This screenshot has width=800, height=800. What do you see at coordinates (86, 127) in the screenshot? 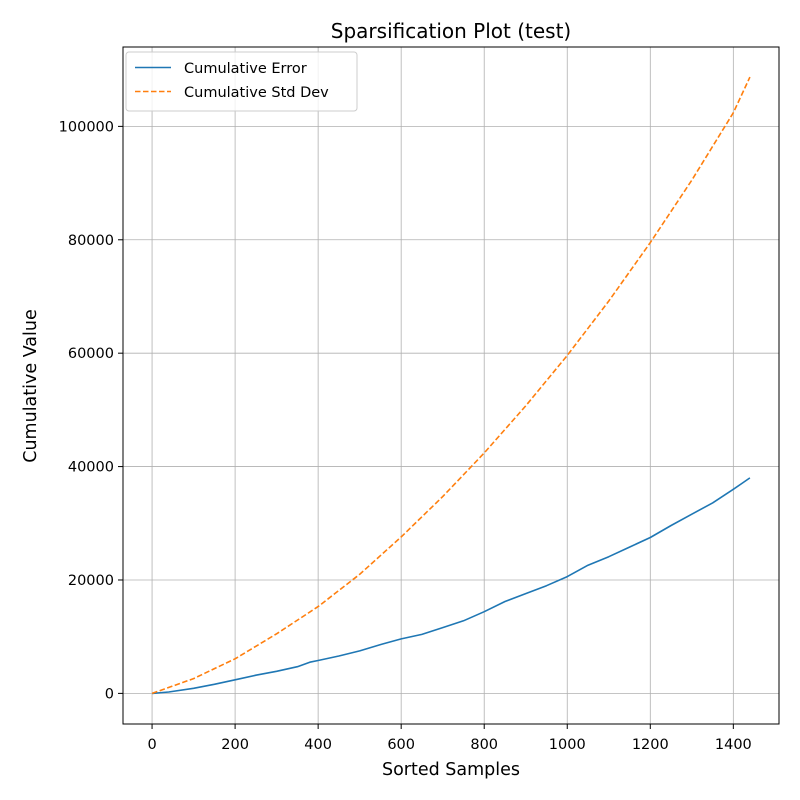
I see `y-tick-label: 100000` at bounding box center [86, 127].